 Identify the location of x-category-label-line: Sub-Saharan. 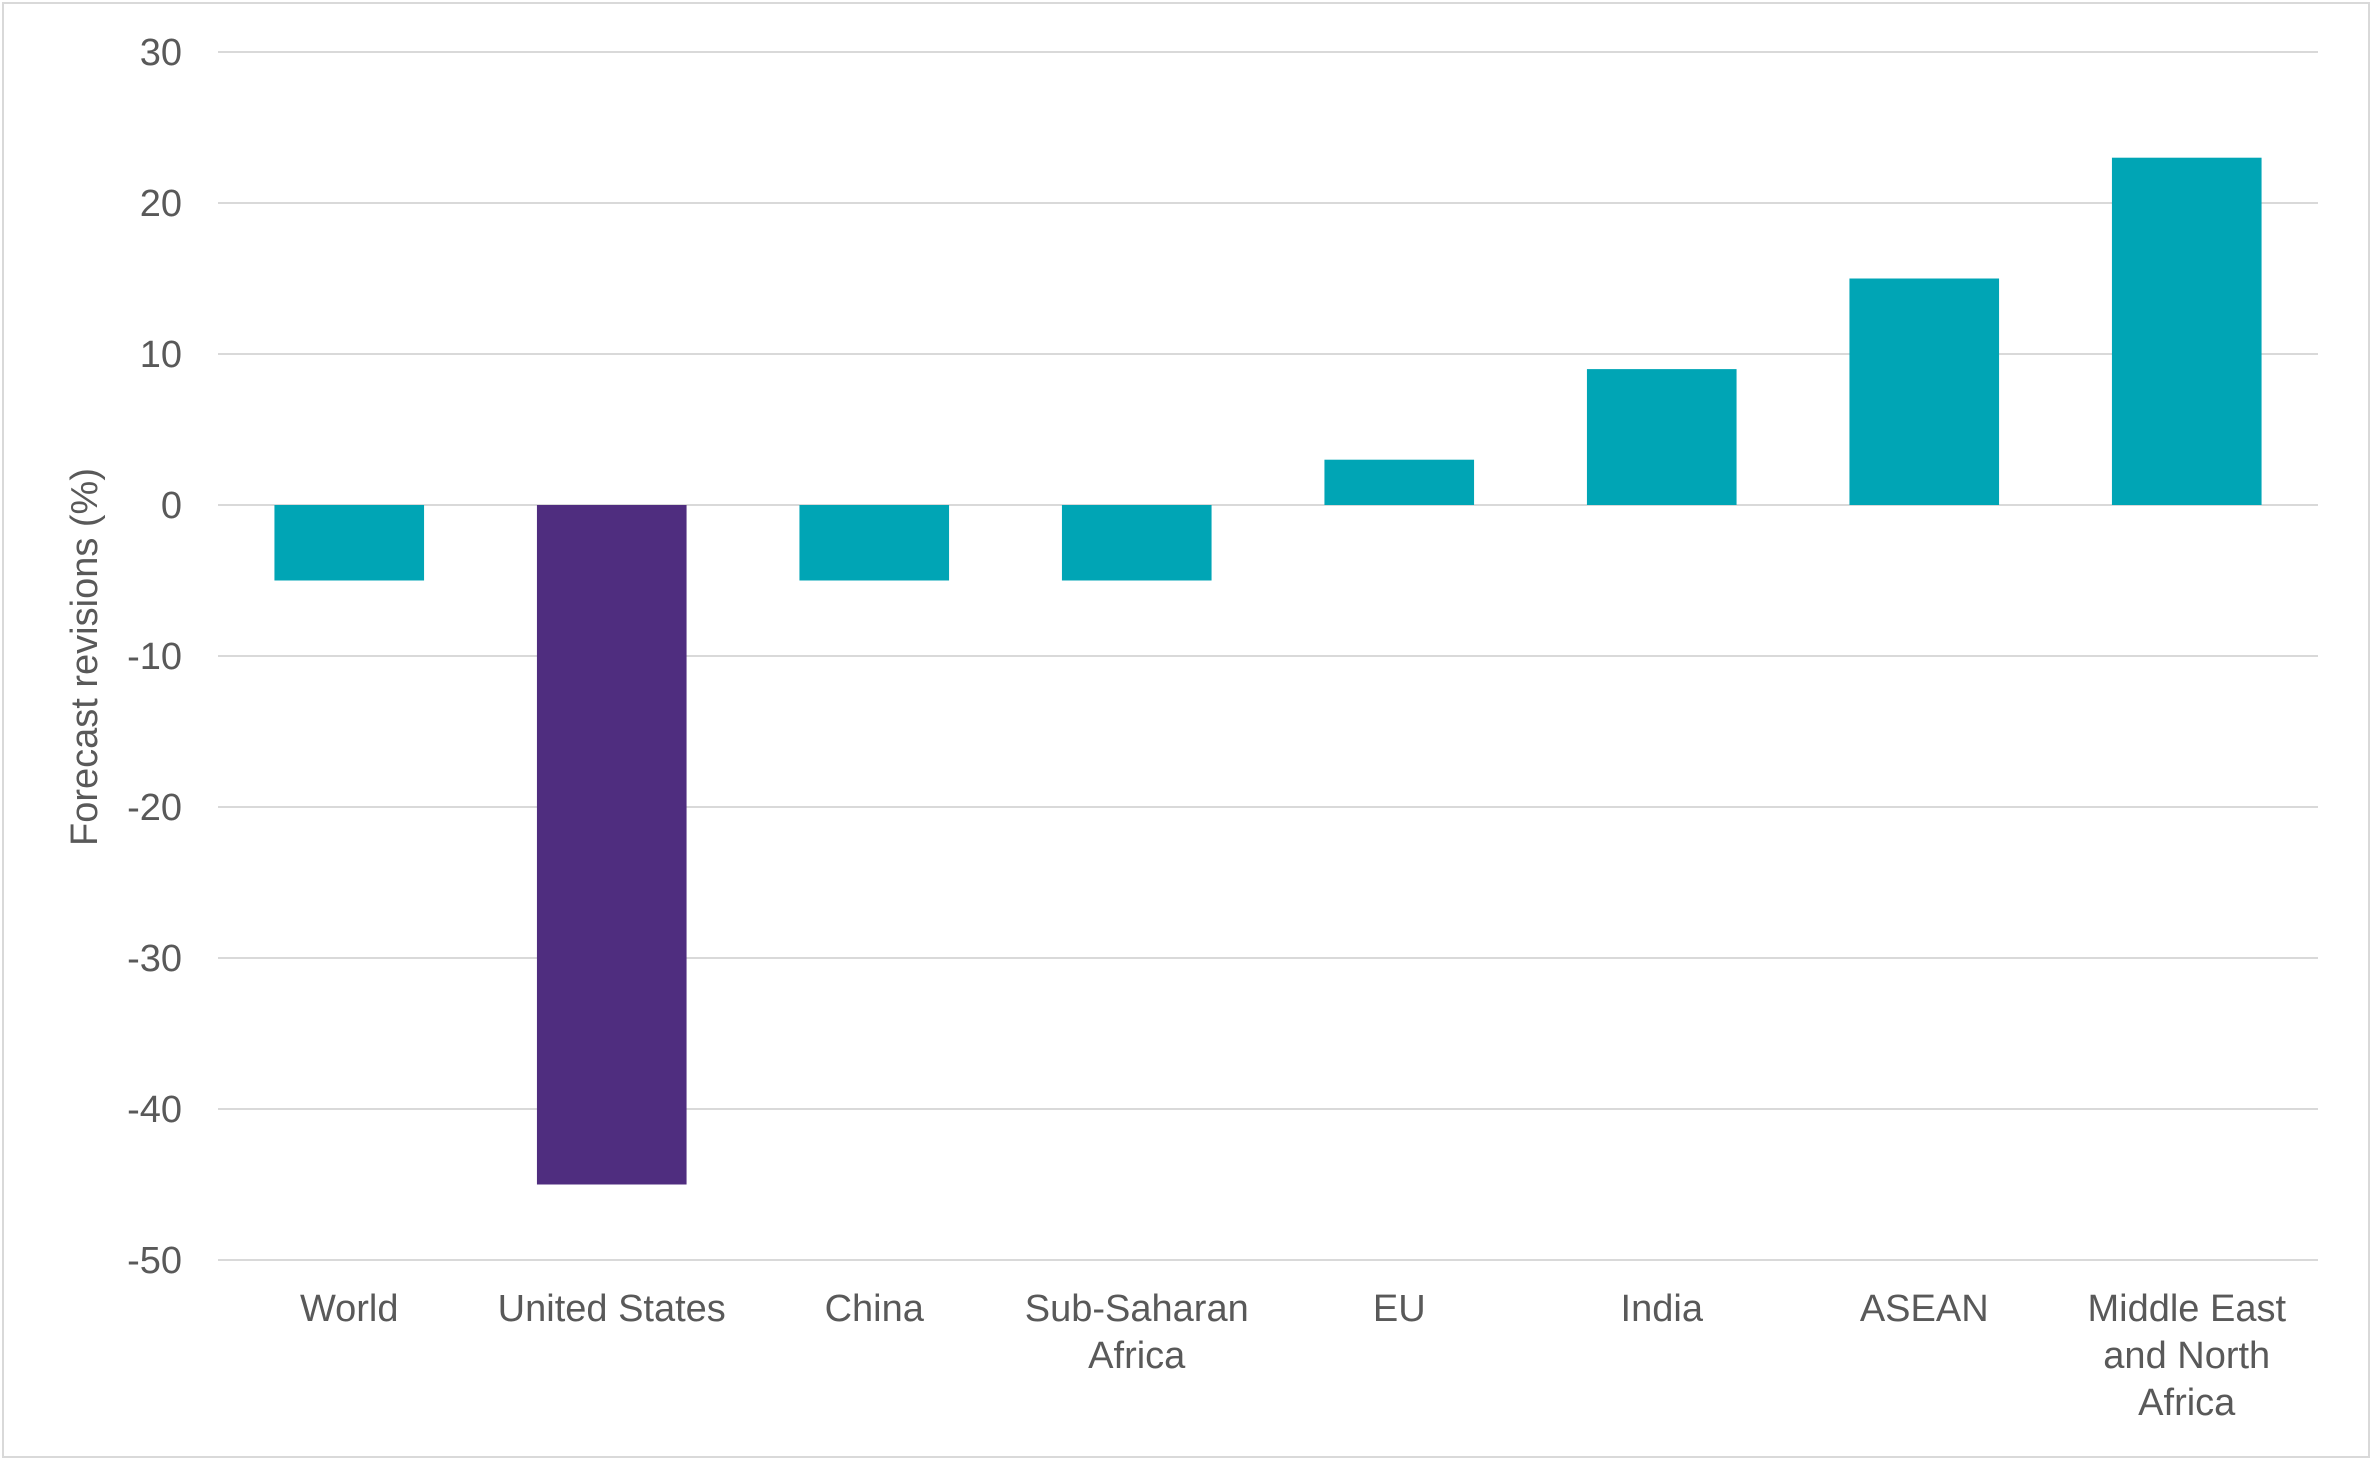
(1137, 1309).